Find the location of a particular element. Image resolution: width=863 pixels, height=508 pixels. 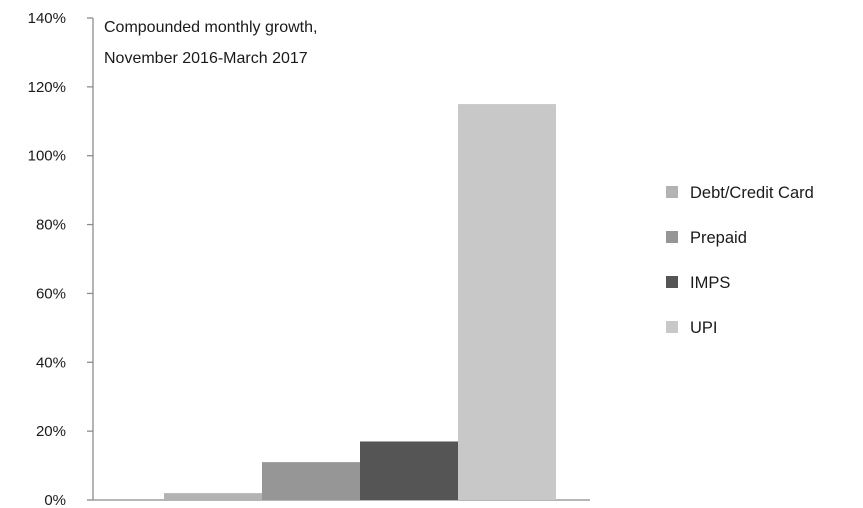

y-tick-label: 140% is located at coordinates (47, 18).